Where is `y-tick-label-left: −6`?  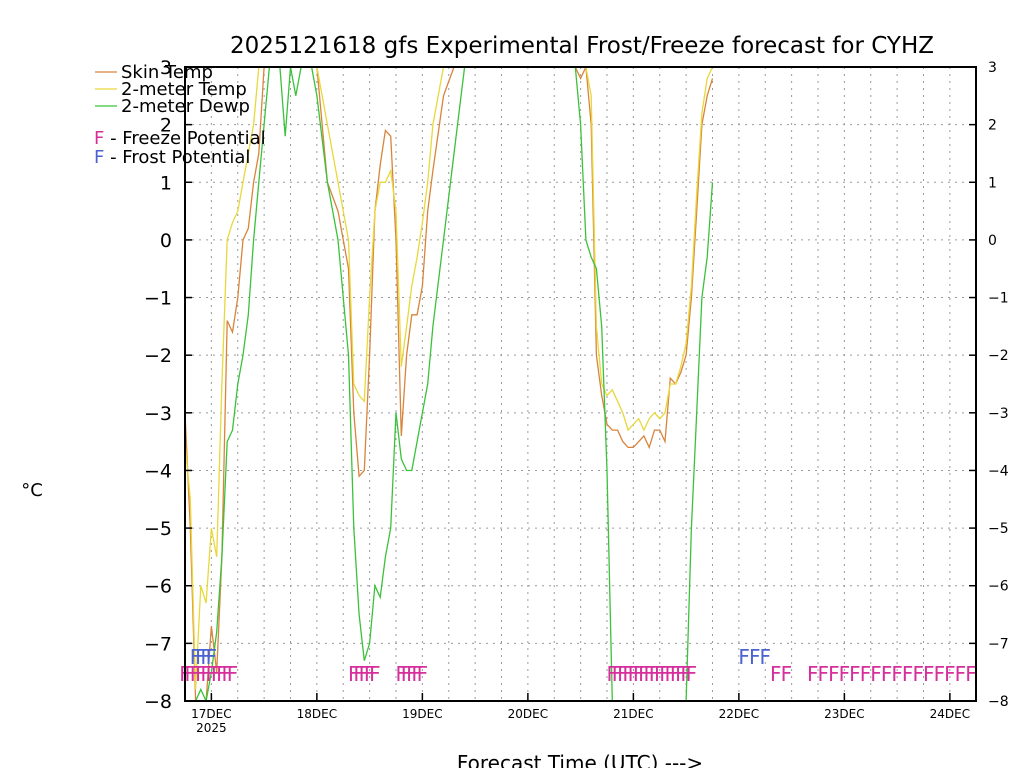
y-tick-label-left: −6 is located at coordinates (158, 587).